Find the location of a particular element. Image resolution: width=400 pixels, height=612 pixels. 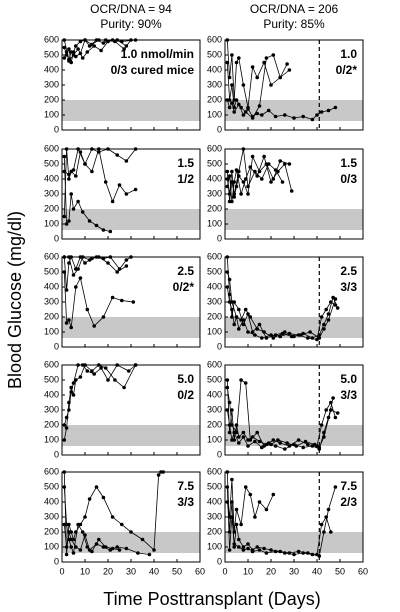

panel-annotation: 7.5 is located at coordinates (348, 486).